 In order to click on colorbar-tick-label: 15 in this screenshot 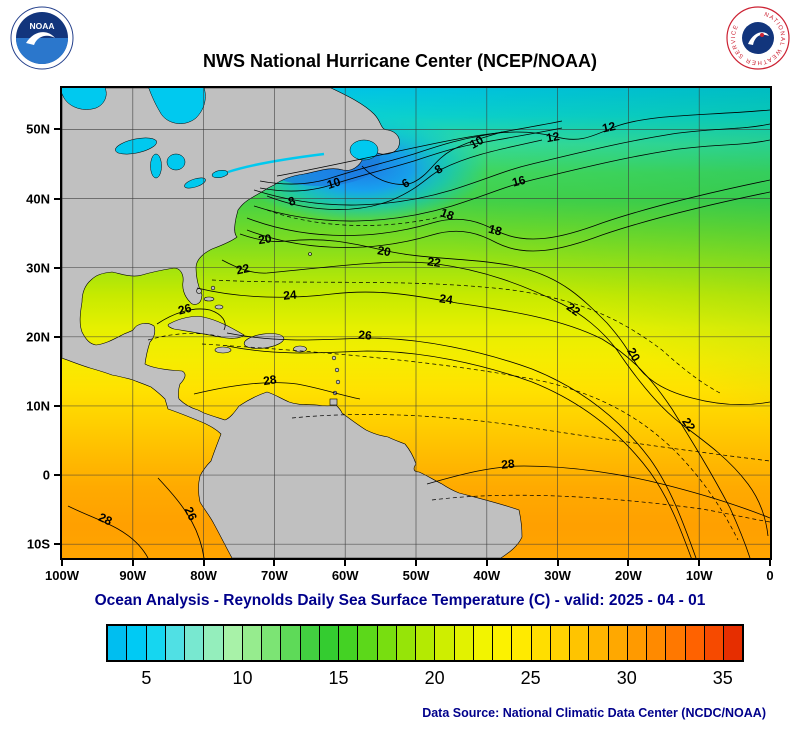, I will do `click(338, 678)`.